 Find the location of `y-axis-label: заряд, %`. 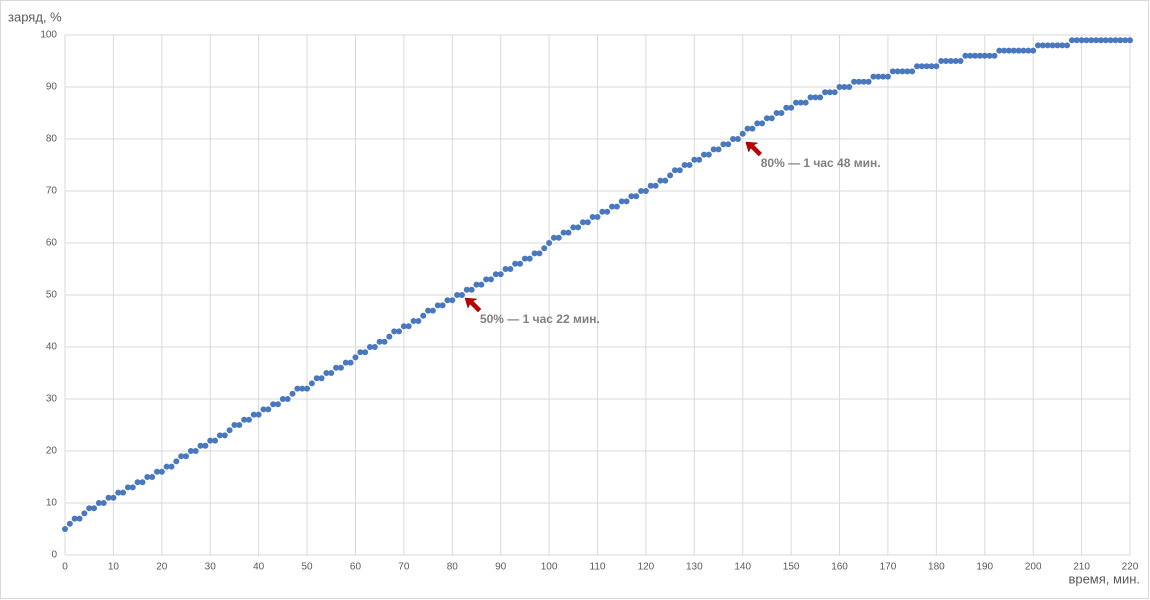

y-axis-label: заряд, % is located at coordinates (35, 16).